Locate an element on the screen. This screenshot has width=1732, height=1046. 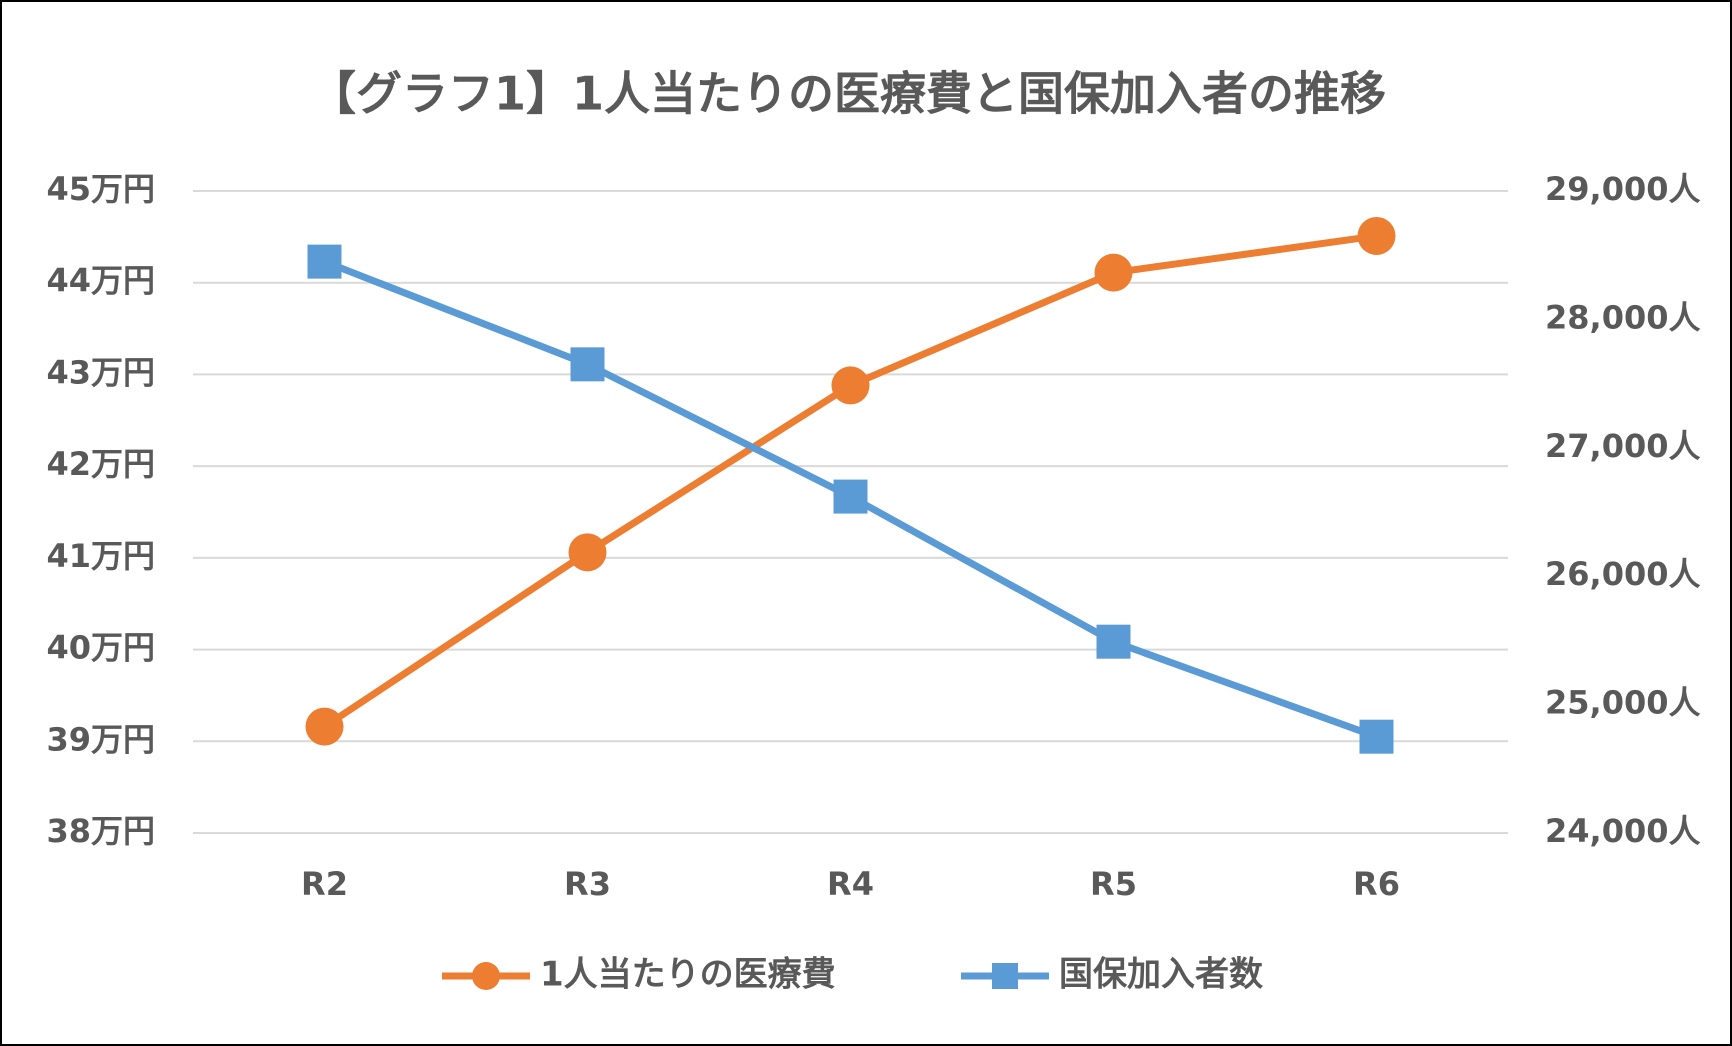
y2-tick-label: 29,000人 is located at coordinates (1623, 189).